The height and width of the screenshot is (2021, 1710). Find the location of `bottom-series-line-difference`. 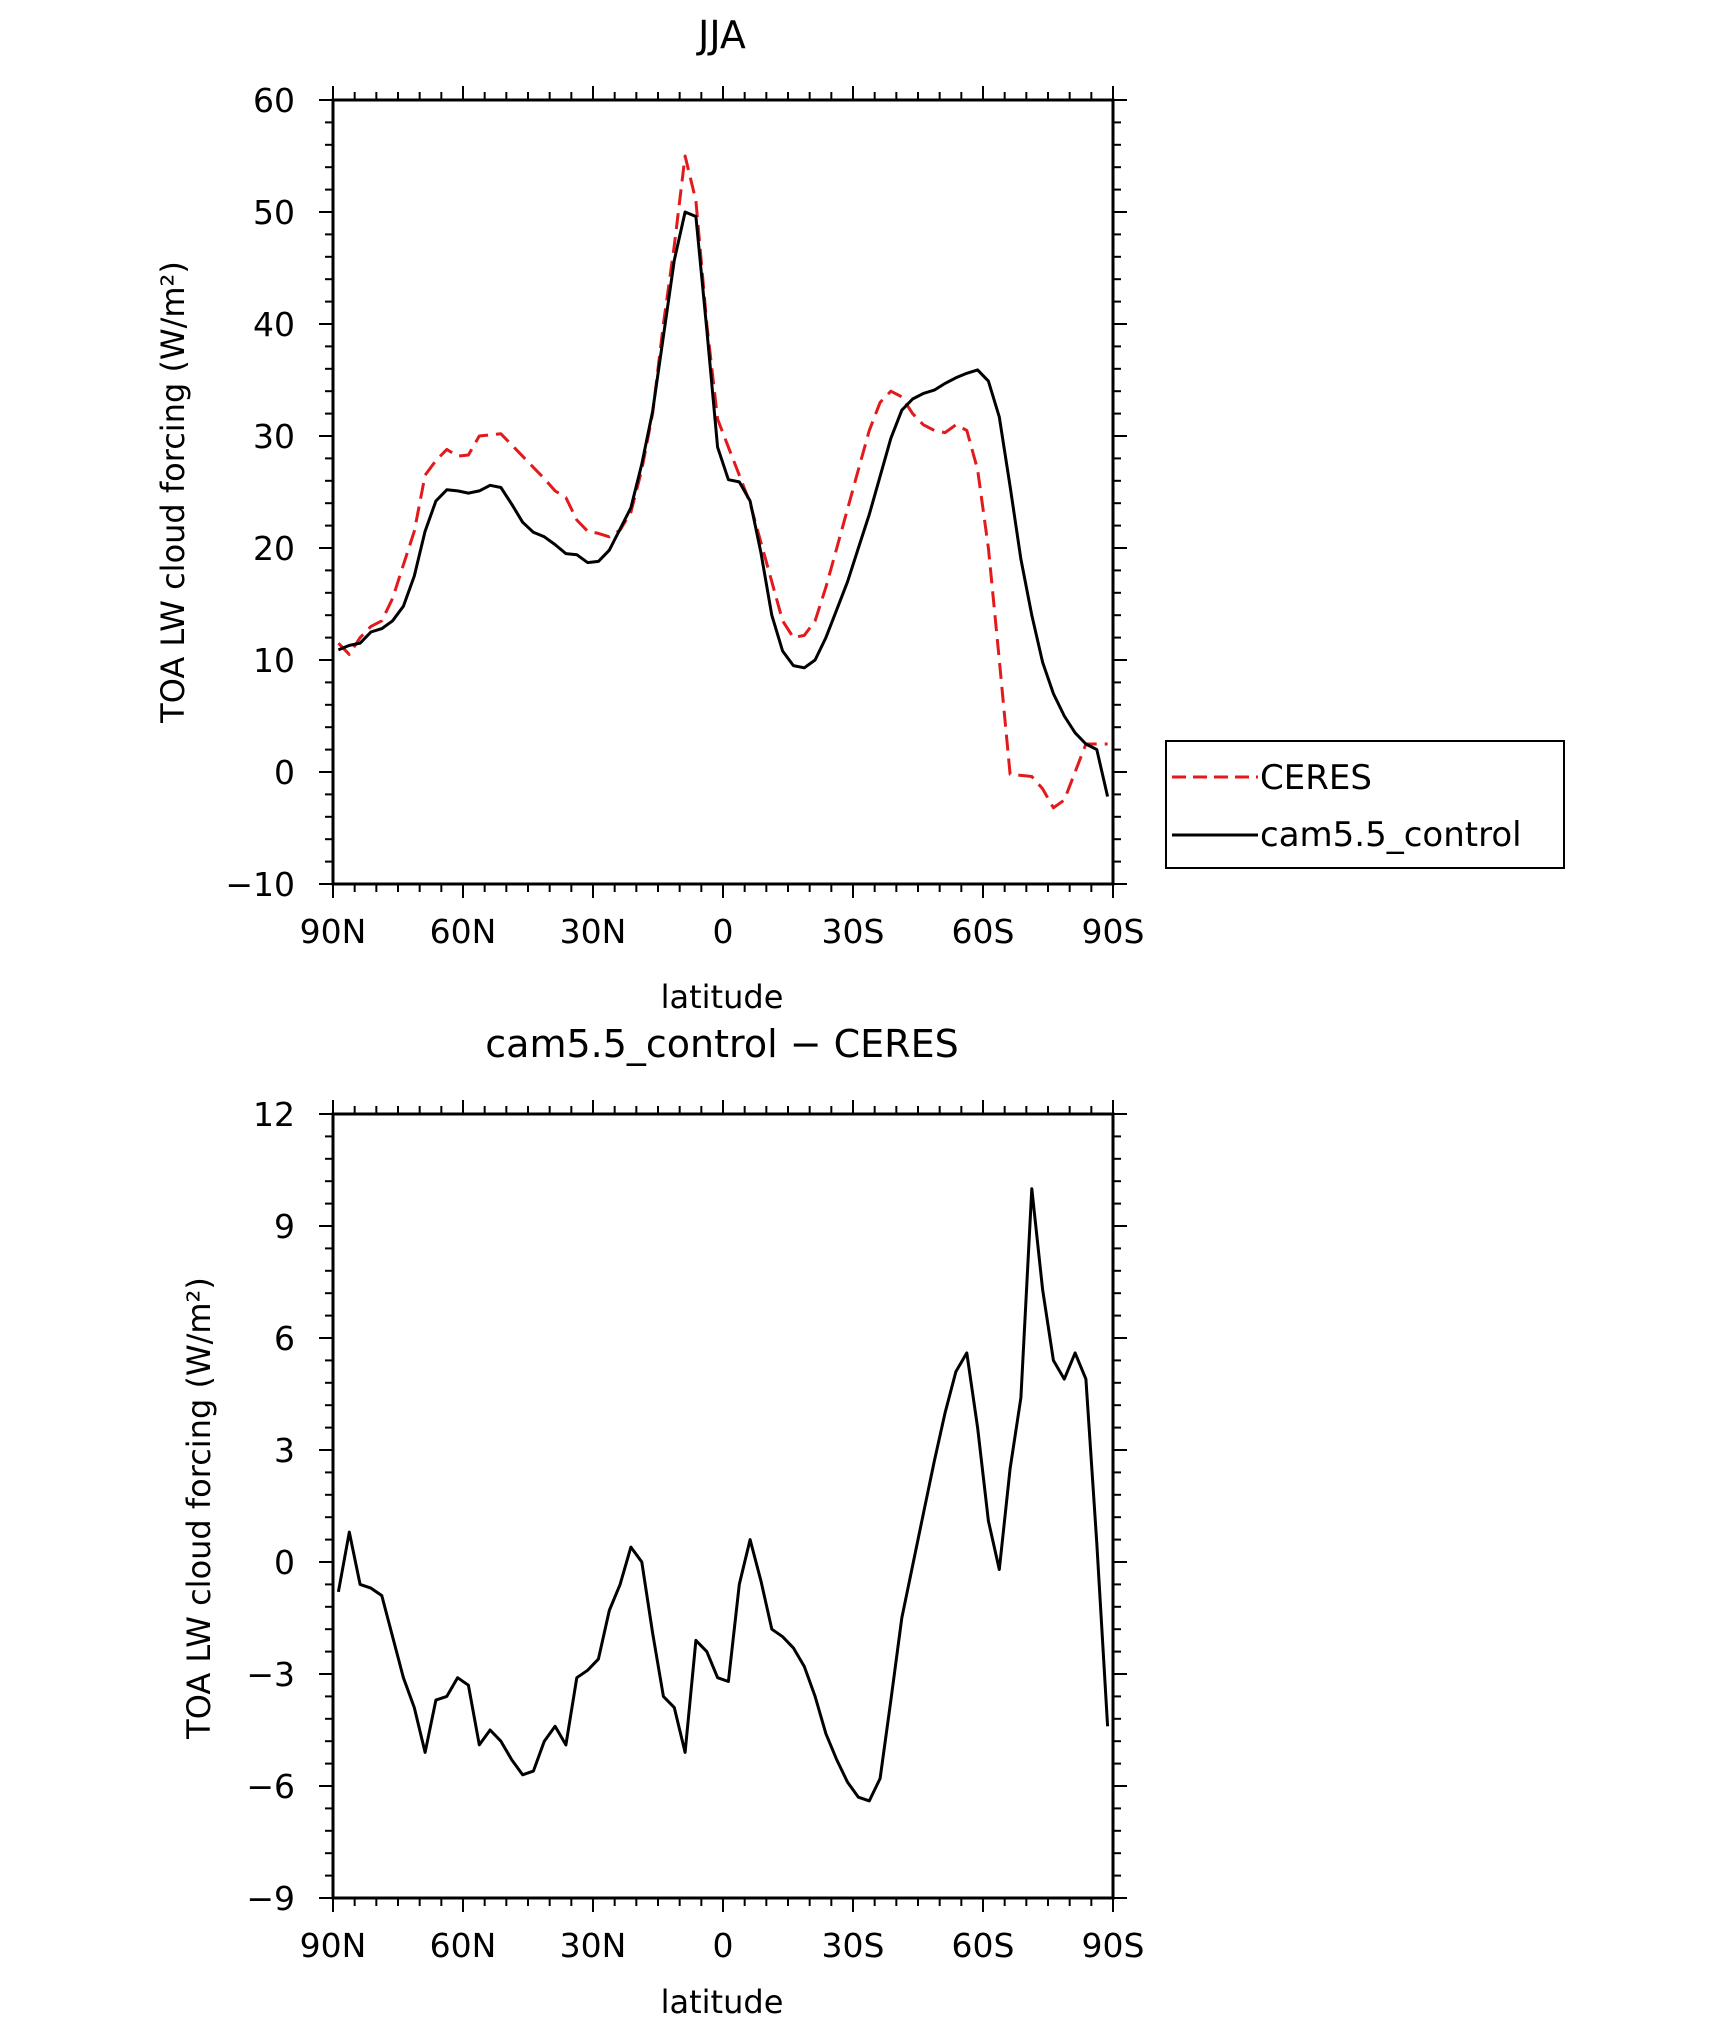

bottom-series-line-difference is located at coordinates (723, 1495).